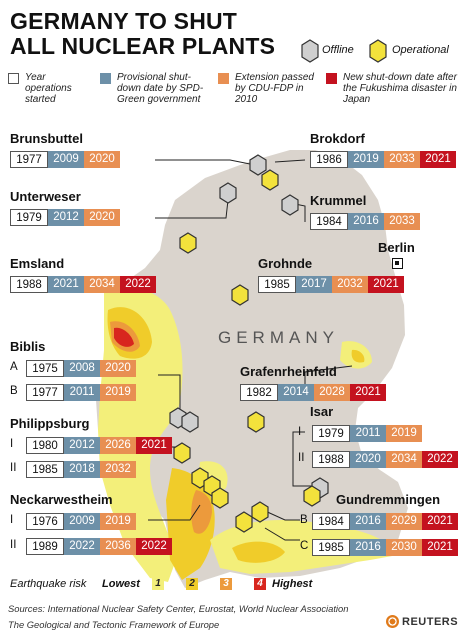  Describe the element at coordinates (329, 159) in the screenshot. I see `date-started: 1986` at that location.